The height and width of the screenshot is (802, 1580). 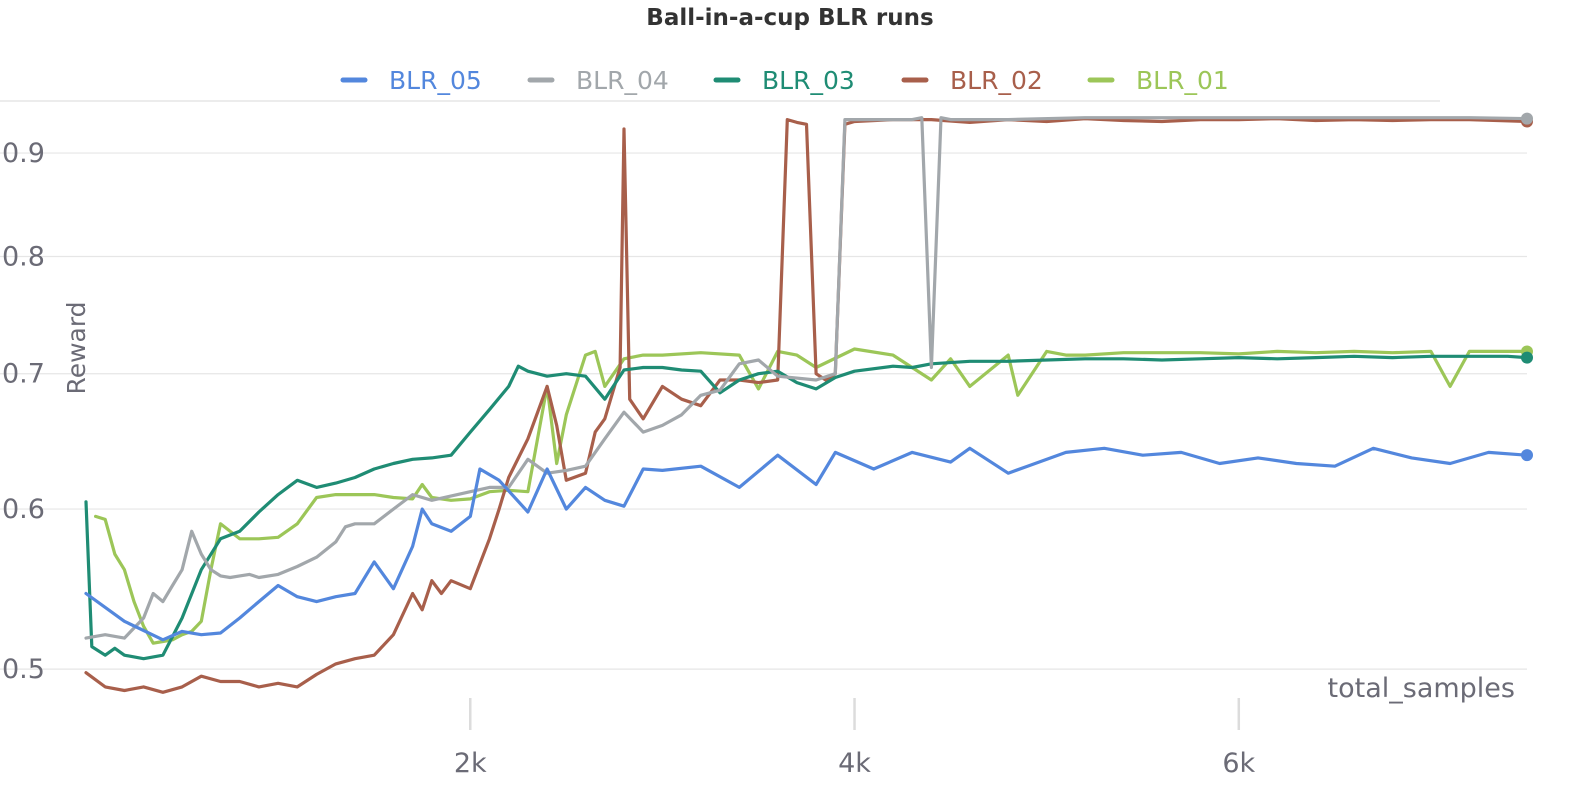 I want to click on legend-item-blr-05: BLR_05, so click(x=411, y=80).